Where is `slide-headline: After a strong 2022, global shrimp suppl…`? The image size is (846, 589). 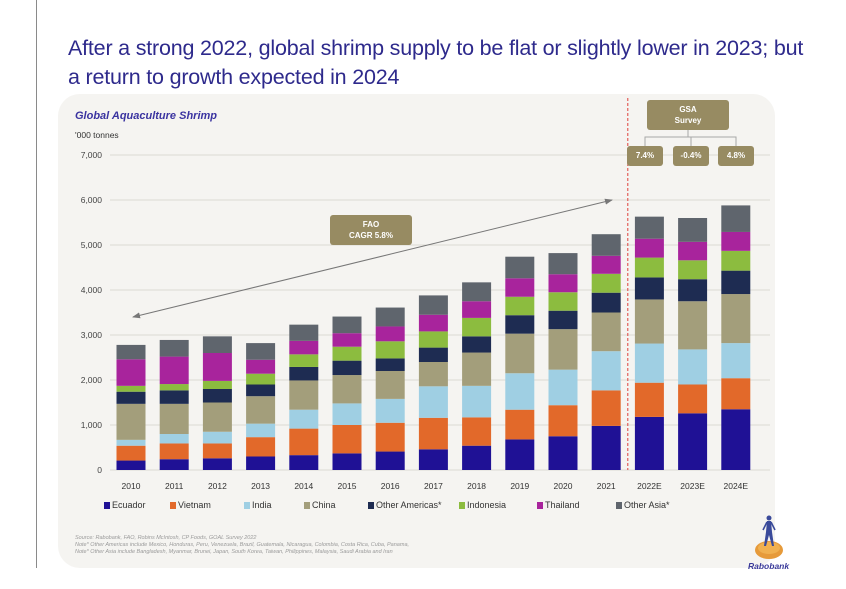 slide-headline: After a strong 2022, global shrimp suppl… is located at coordinates (436, 62).